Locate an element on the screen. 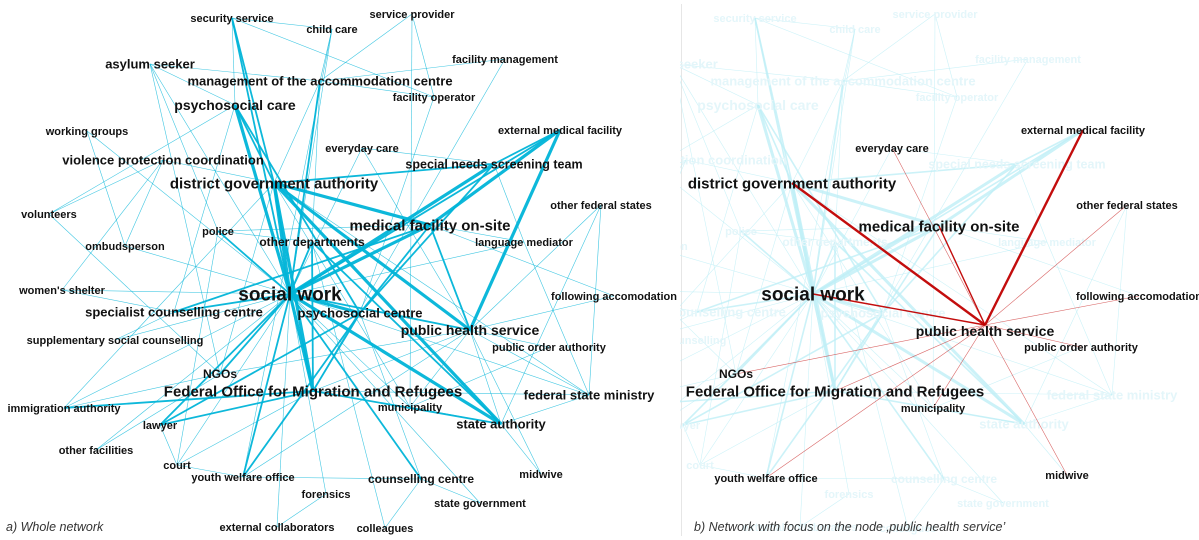  node-label: immigration authority is located at coordinates (64, 409).